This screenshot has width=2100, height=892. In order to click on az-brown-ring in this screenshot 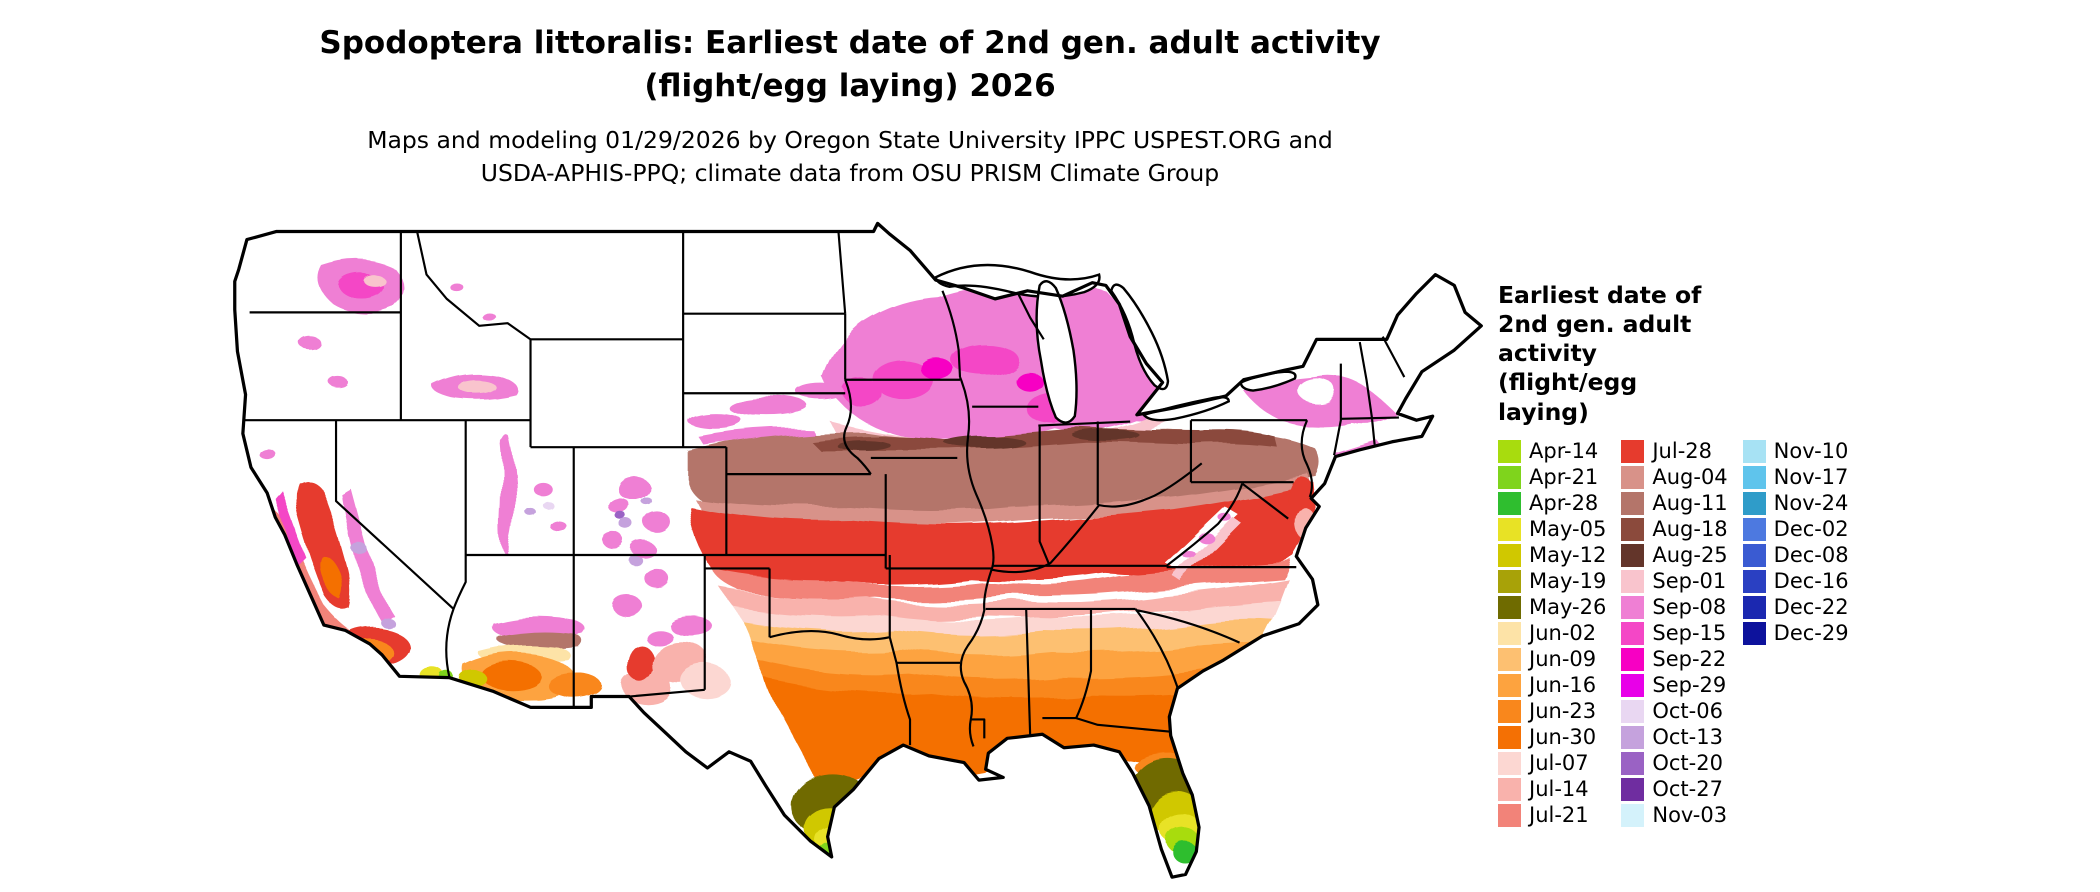, I will do `click(539, 640)`.